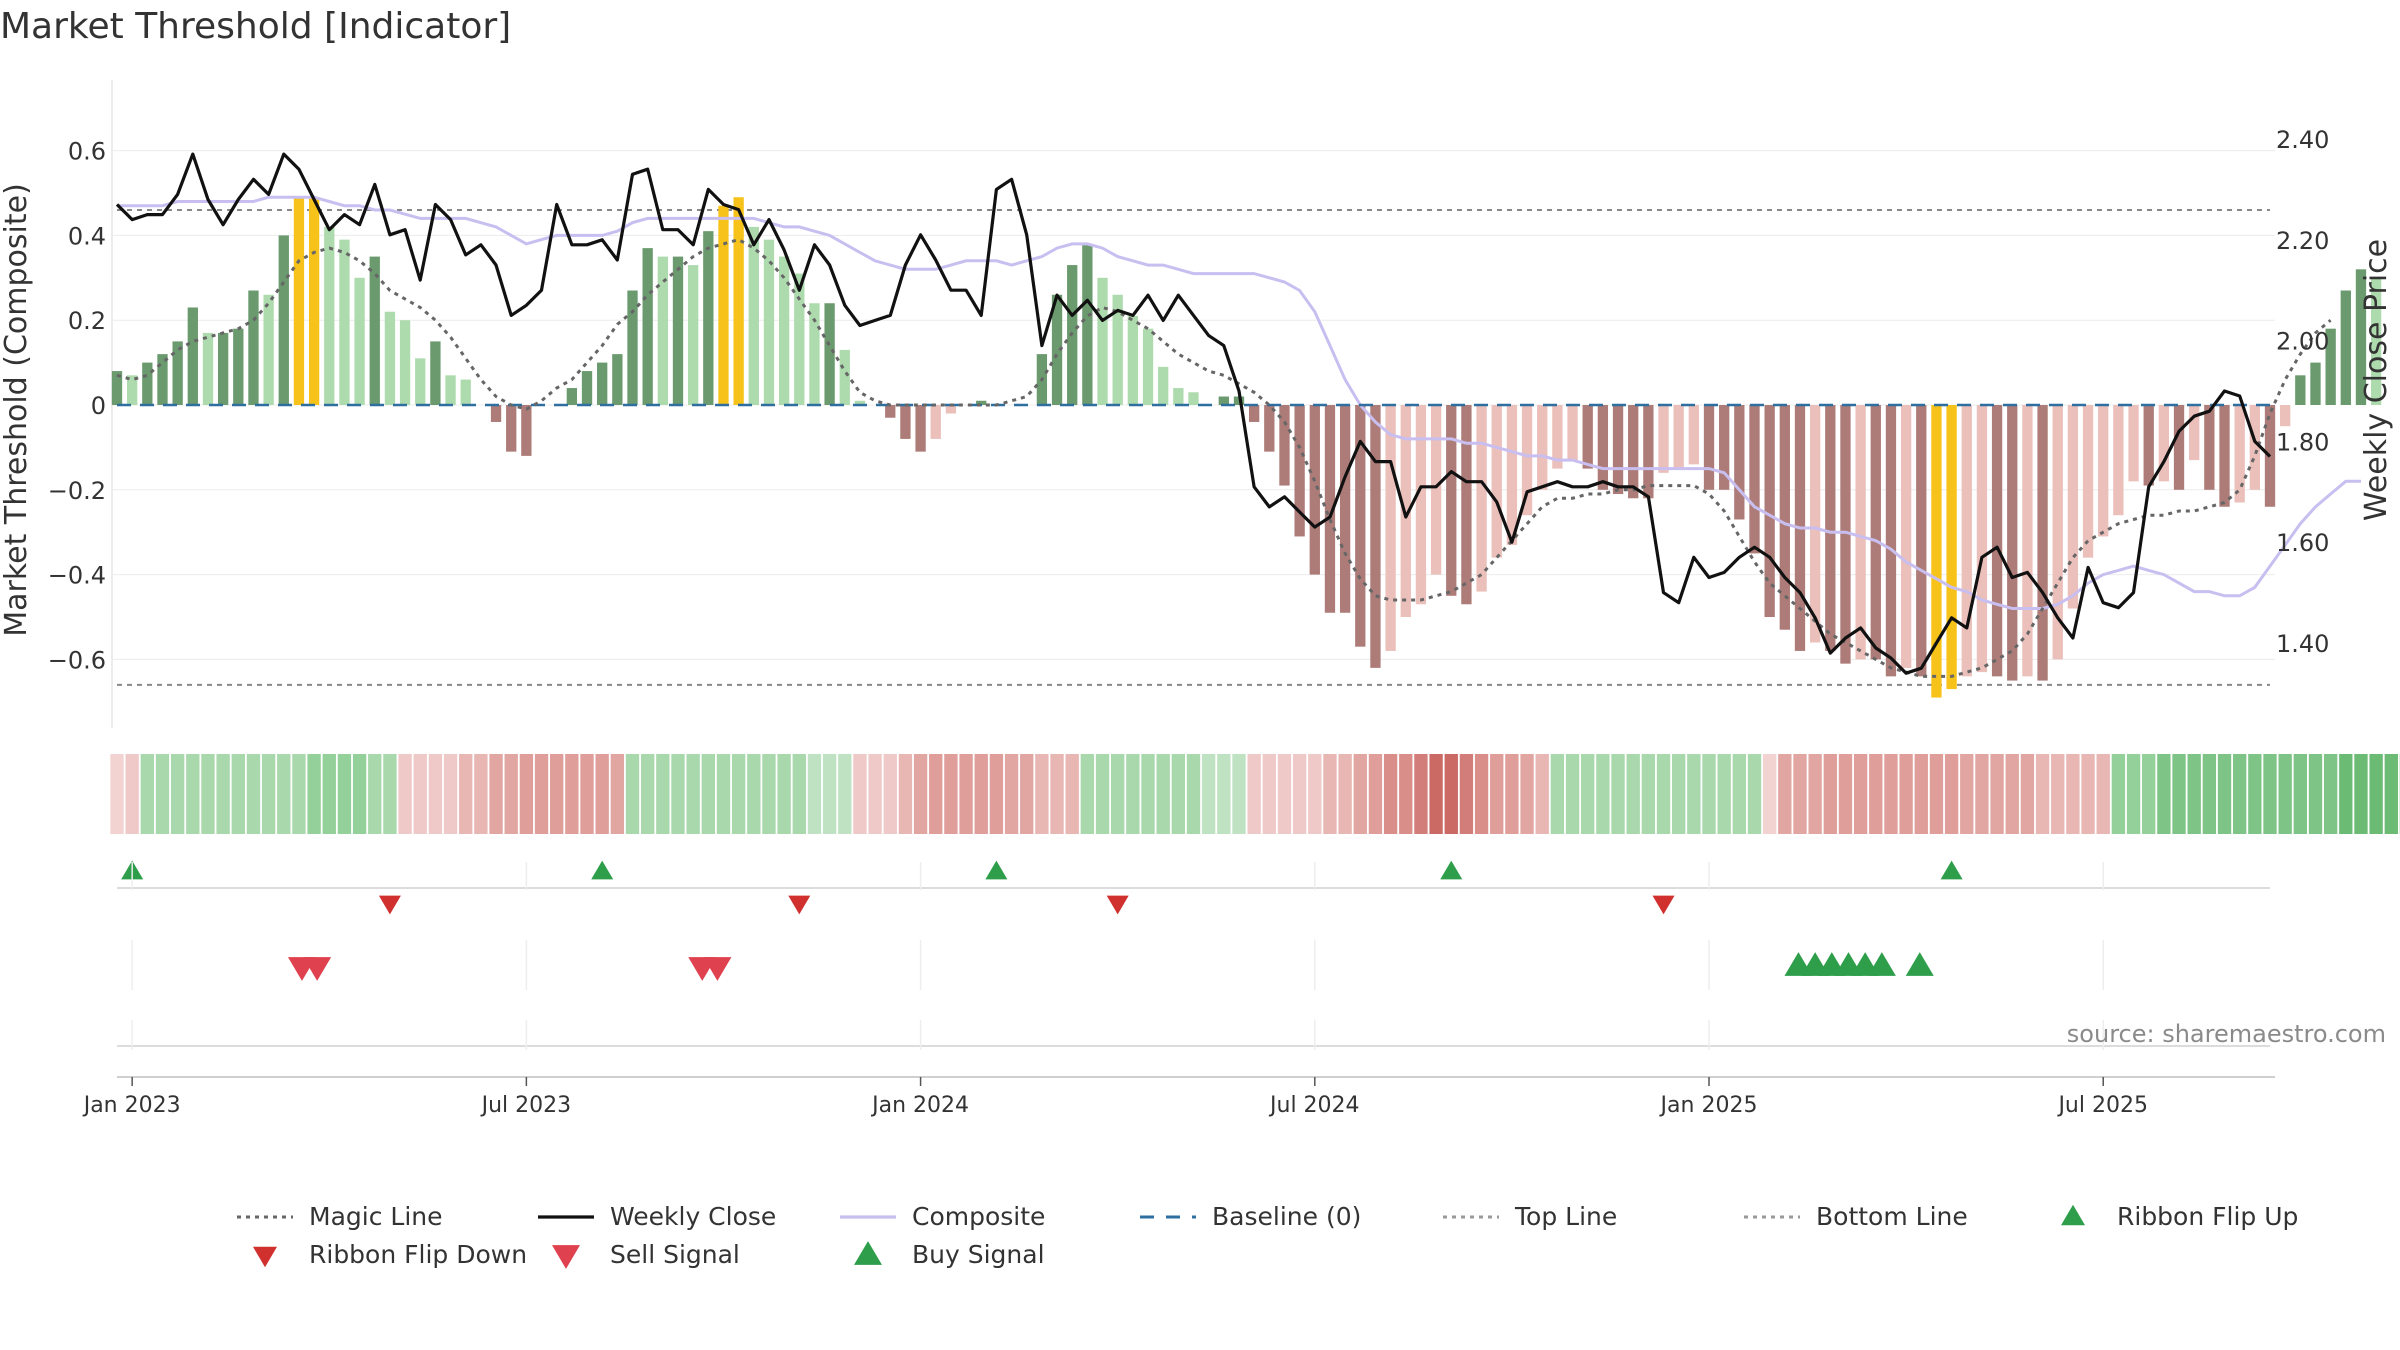 The height and width of the screenshot is (1350, 2400). I want to click on left-tick-label: 0.2, so click(87, 321).